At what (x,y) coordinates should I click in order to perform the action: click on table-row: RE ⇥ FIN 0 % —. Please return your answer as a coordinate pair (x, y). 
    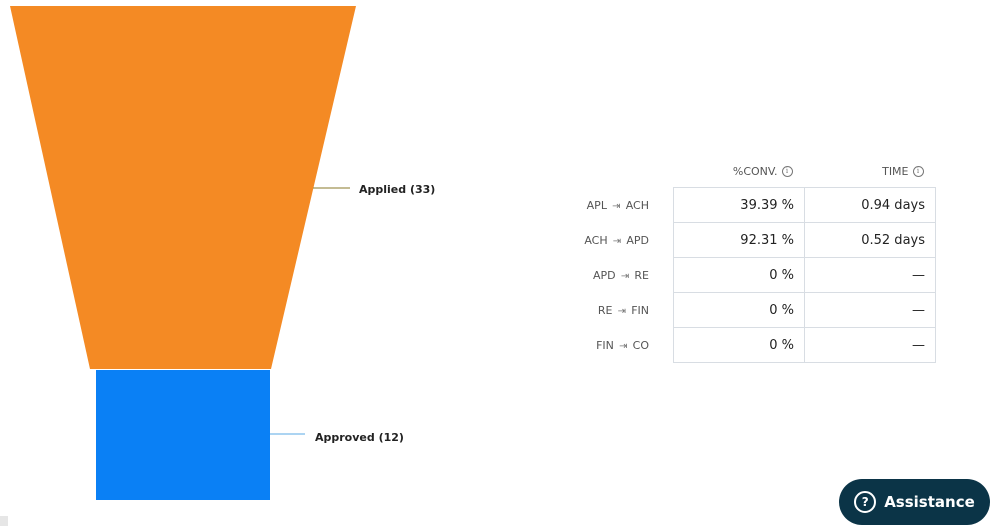
    Looking at the image, I should click on (748, 310).